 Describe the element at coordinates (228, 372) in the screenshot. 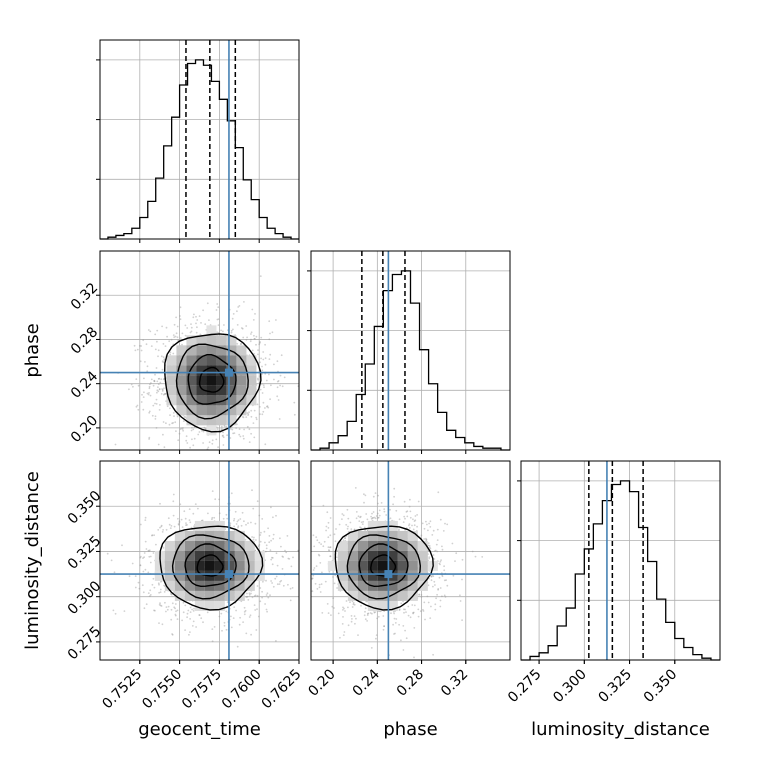

I see `truth-marker` at that location.